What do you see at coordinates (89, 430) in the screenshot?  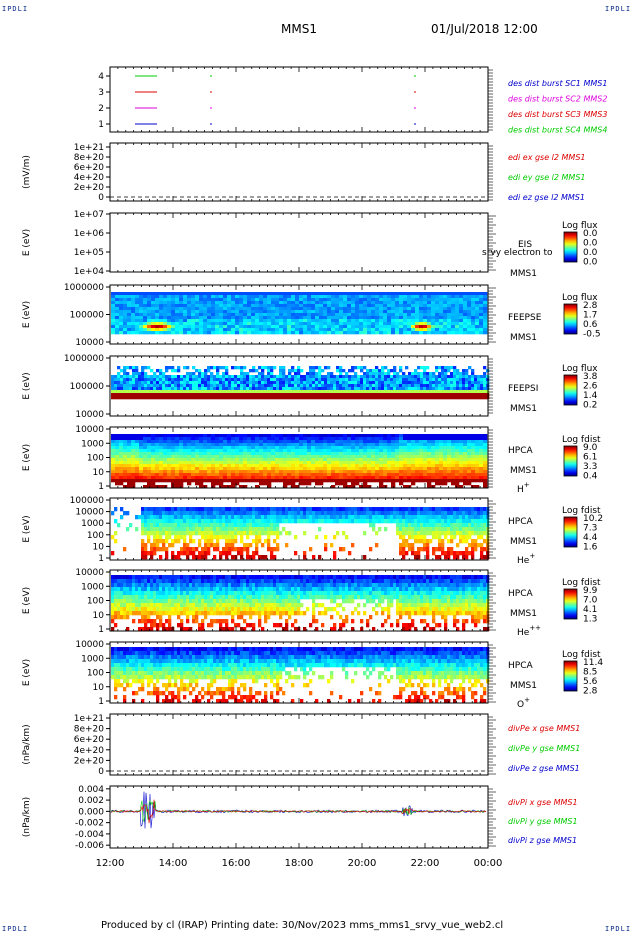 I see `y-tick-label: 10000` at bounding box center [89, 430].